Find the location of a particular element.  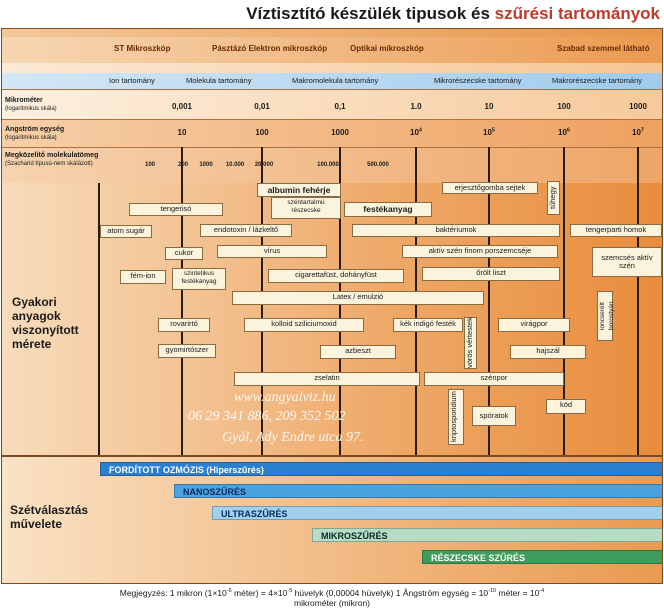

range-macroparticle: Makrorészecske tartomány is located at coordinates (597, 80).